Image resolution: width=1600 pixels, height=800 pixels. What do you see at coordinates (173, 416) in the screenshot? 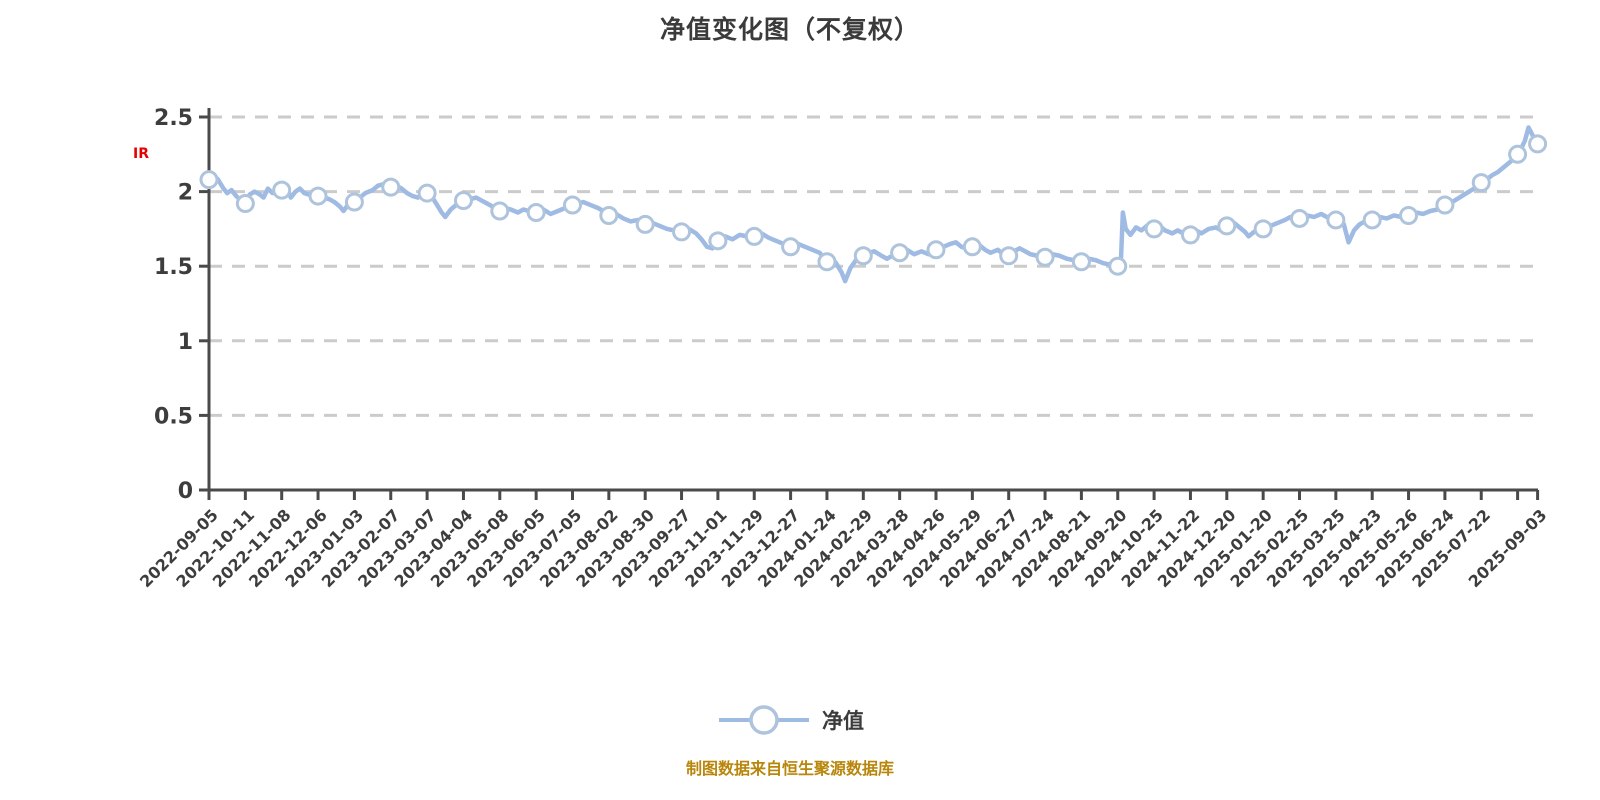
I see `y-tick-label: 0.5` at bounding box center [173, 416].